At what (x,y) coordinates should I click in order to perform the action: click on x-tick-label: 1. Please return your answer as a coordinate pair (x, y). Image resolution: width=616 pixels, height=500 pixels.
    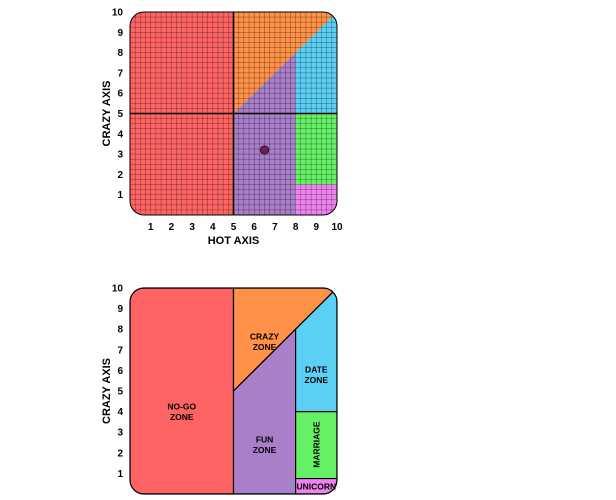
    Looking at the image, I should click on (151, 227).